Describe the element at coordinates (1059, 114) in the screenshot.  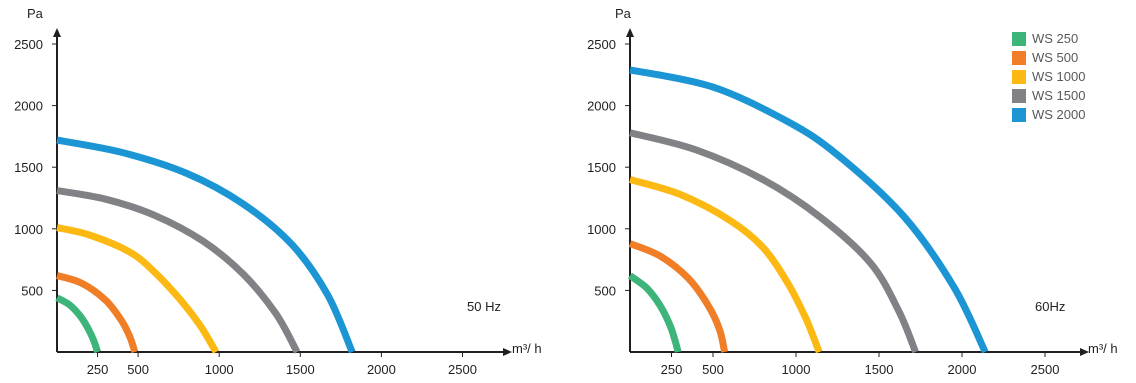
I see `legend-label: WS 2000` at that location.